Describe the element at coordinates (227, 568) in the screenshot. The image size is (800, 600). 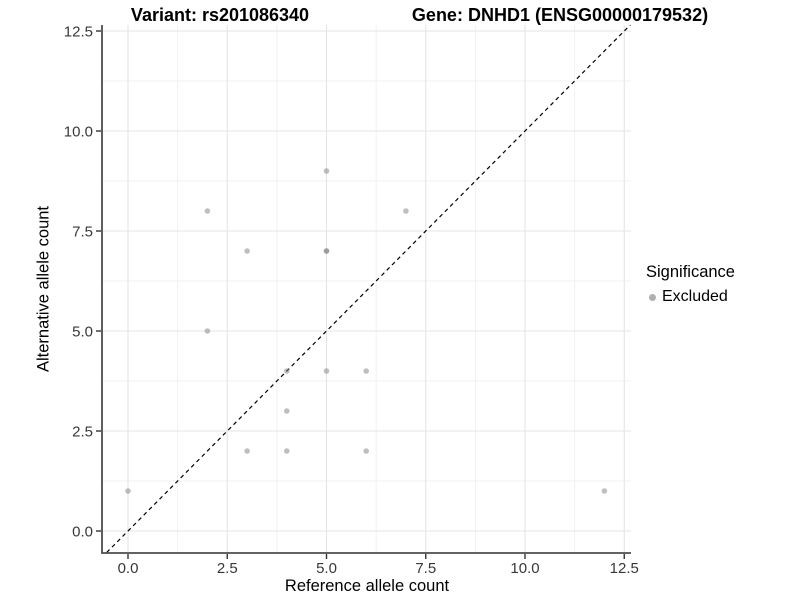
I see `x-tick-label: 2.5` at that location.